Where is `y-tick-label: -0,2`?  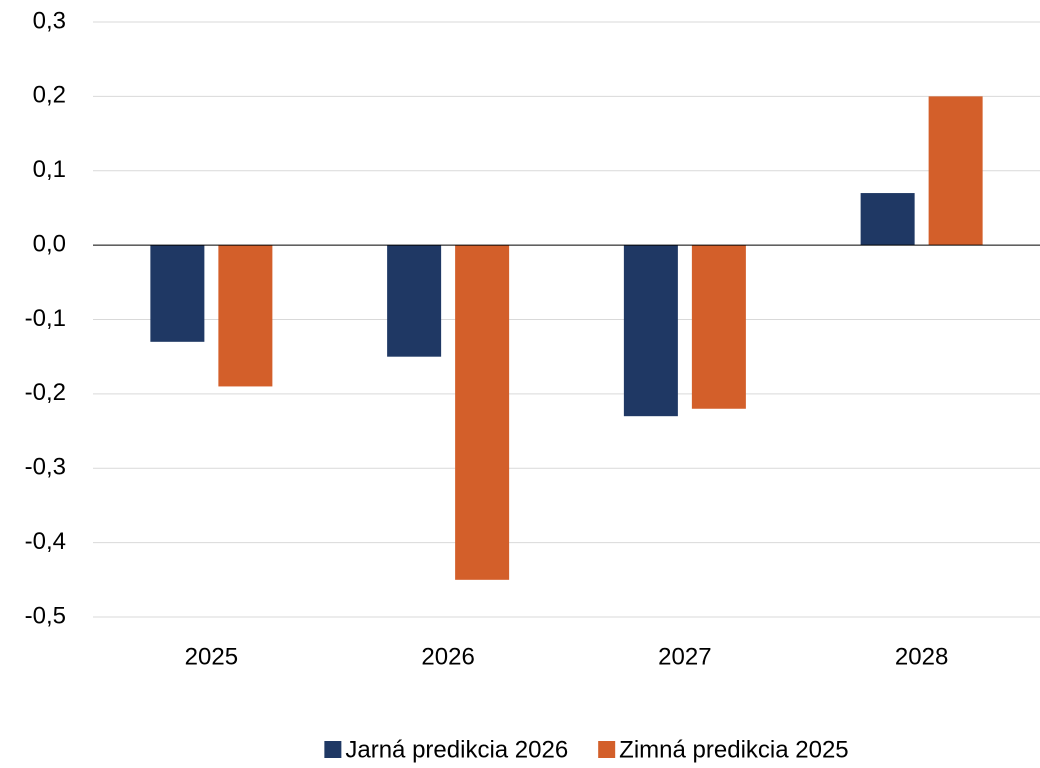
y-tick-label: -0,2 is located at coordinates (45, 392).